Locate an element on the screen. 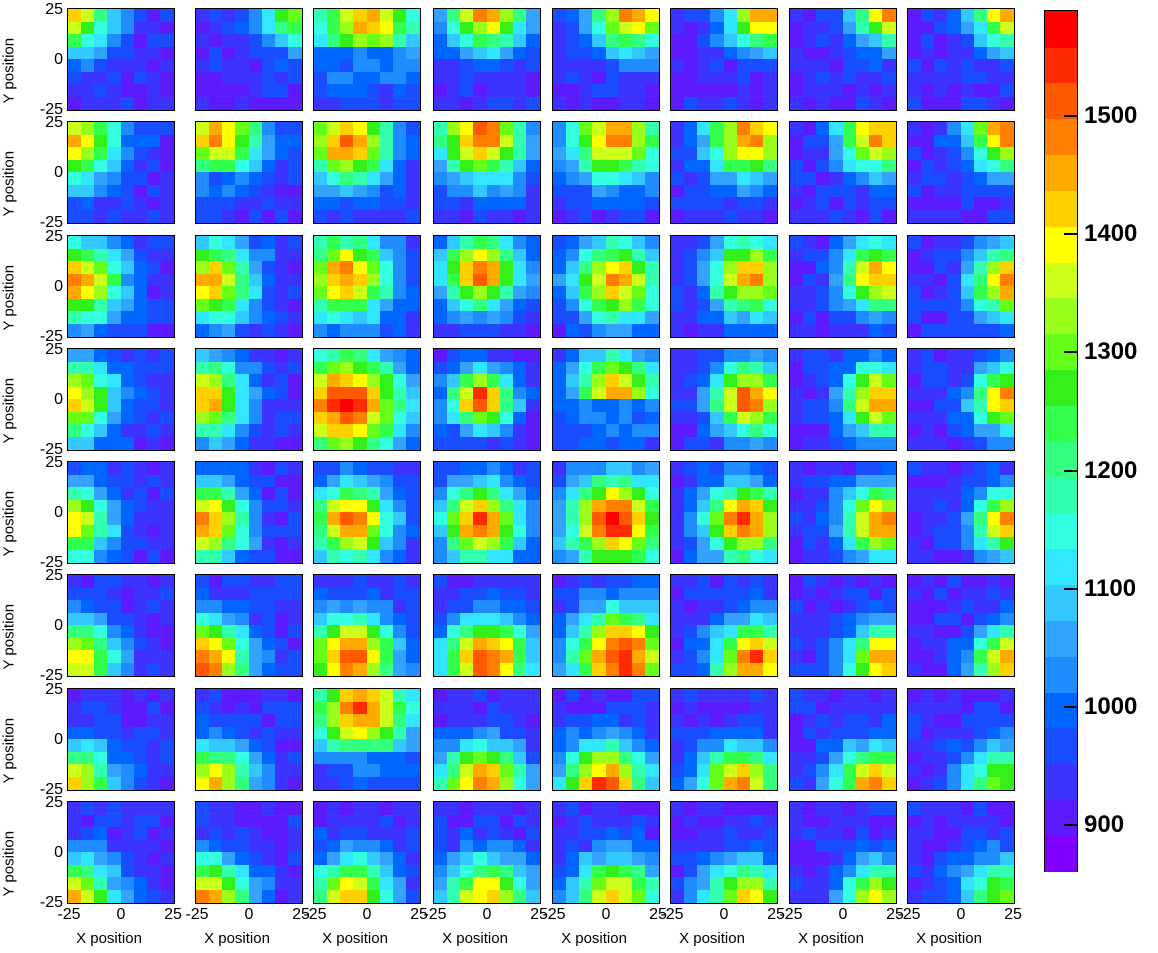 This screenshot has height=953, width=1158. x-tick-label: -25 is located at coordinates (554, 914).